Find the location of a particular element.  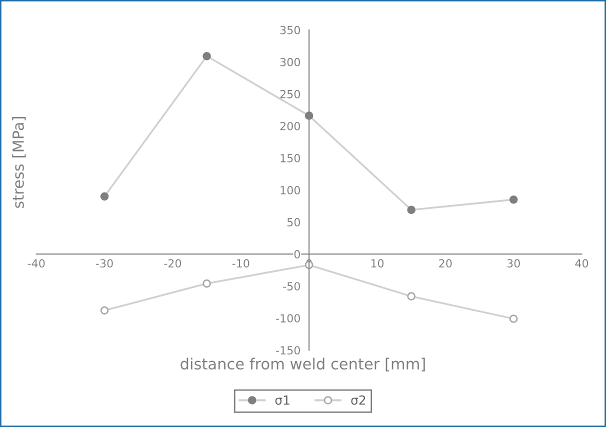

y-tick-label: 50 is located at coordinates (293, 222).